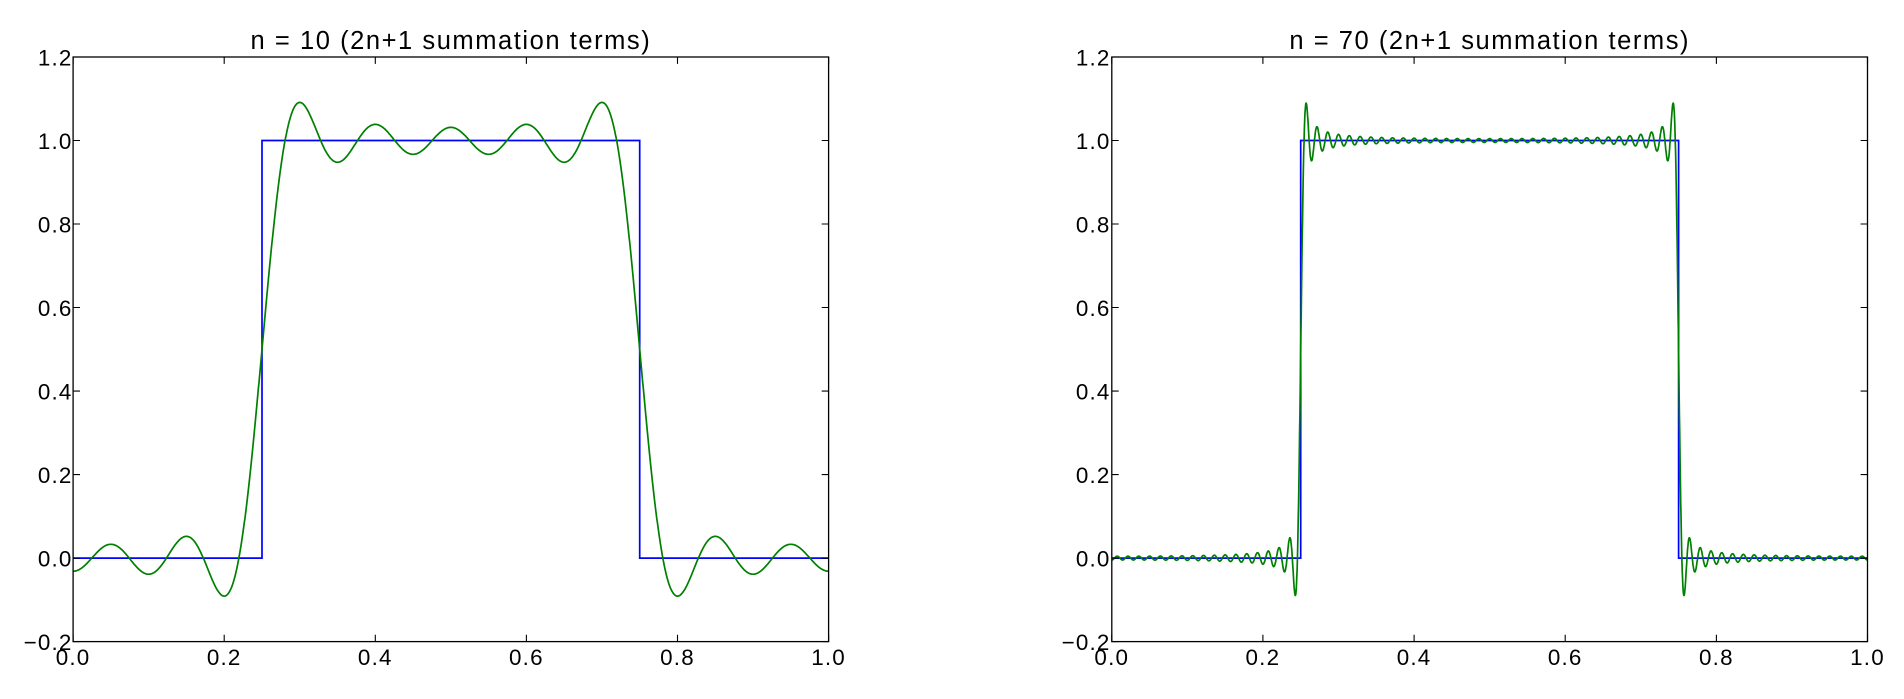 Image resolution: width=1904 pixels, height=699 pixels. Describe the element at coordinates (451, 41) in the screenshot. I see `svg-text: n = 10 (2n+1 summation terms)` at that location.